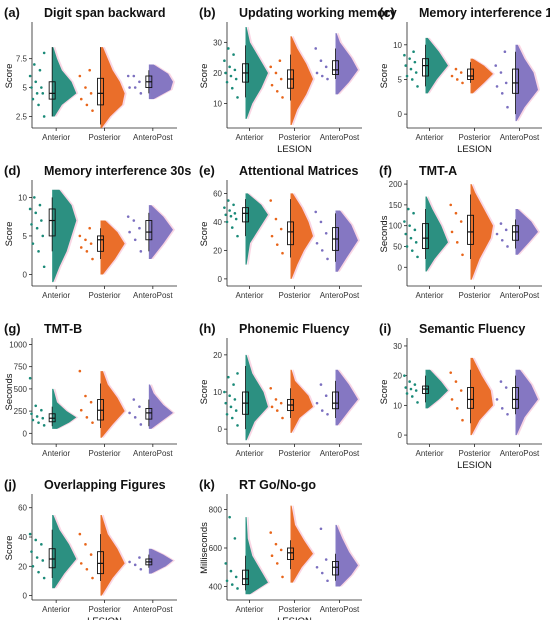  I want to click on y-tick-label: 150, so click(396, 205).